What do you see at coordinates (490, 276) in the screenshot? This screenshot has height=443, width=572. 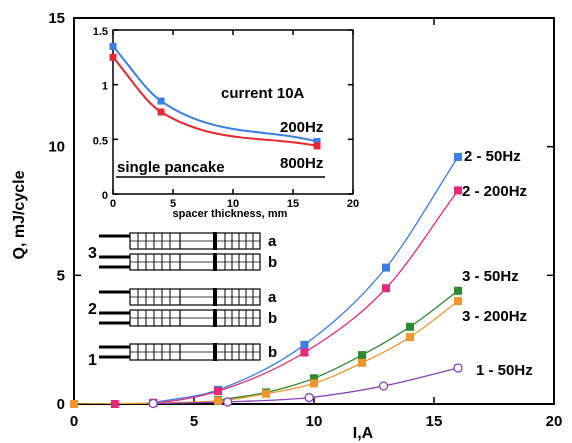 I see `series-label-3-50hz: 3 - 50Hz` at bounding box center [490, 276].